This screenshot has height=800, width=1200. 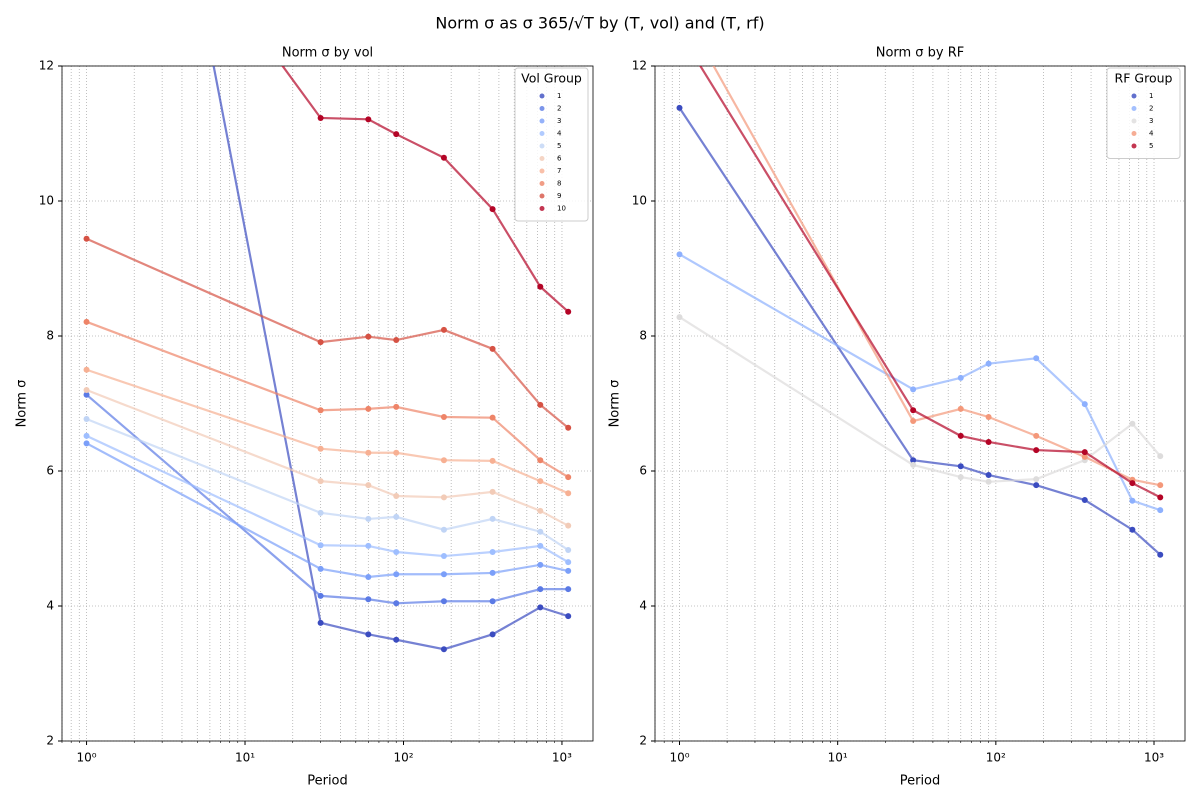 I want to click on axes-title: Norm σ by RF, so click(x=920, y=53).